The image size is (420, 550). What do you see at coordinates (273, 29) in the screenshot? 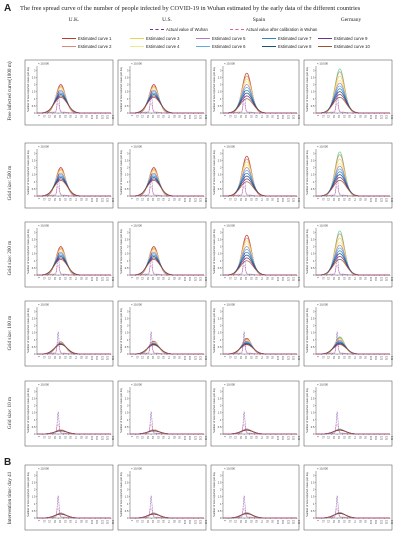
I see `legend-item-calibrated: Actual value after calibration in Wuhan` at bounding box center [273, 29].